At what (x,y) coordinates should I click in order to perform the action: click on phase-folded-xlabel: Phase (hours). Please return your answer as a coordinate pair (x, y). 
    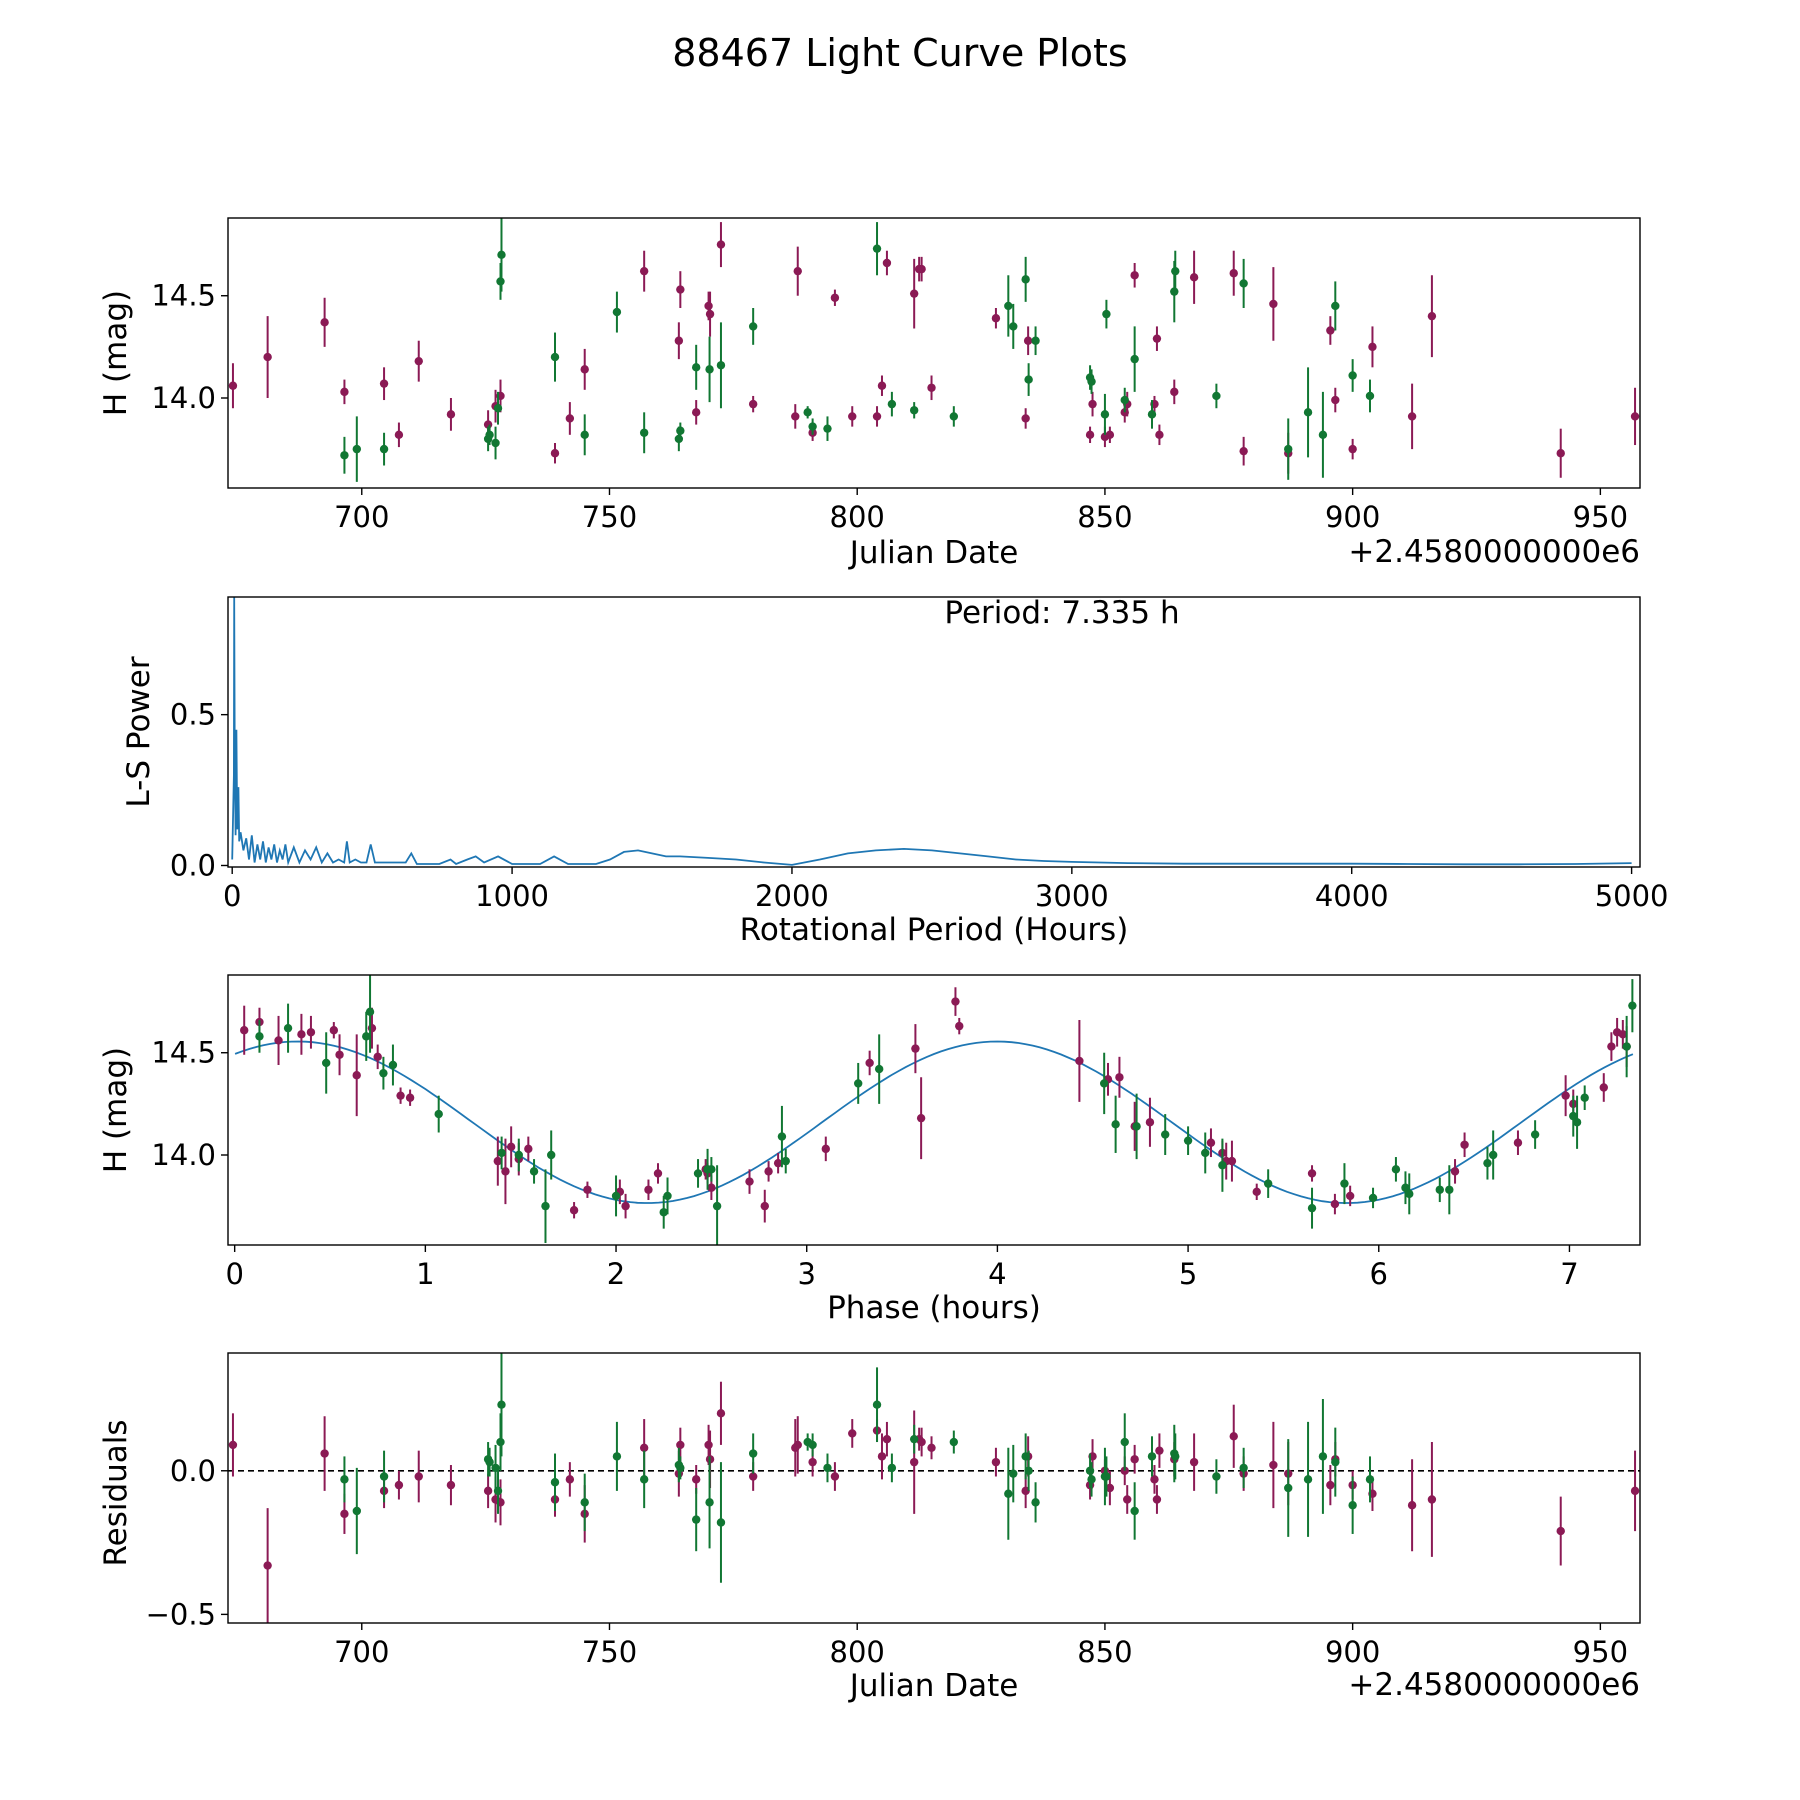
    Looking at the image, I should click on (934, 1308).